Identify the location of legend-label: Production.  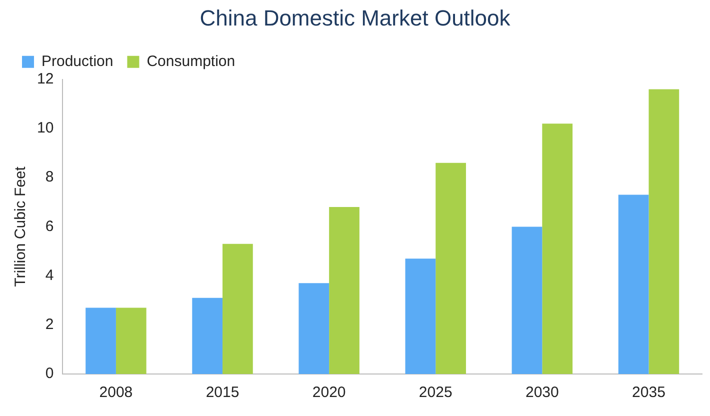
(78, 61).